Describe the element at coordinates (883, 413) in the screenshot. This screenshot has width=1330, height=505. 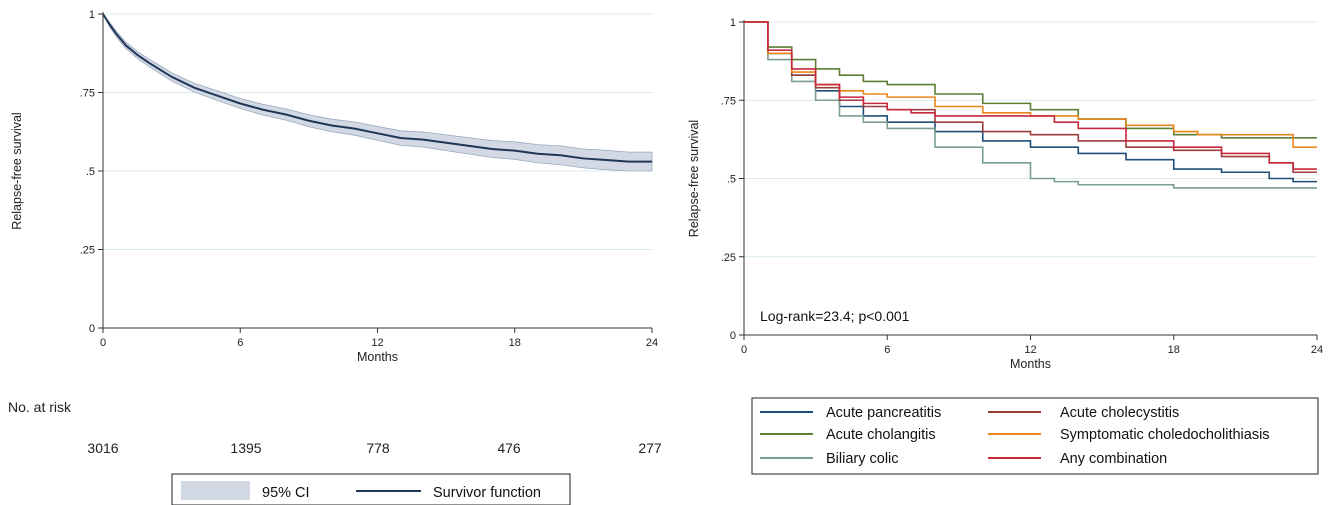
I see `legend-label: Acute pancreatitis` at that location.